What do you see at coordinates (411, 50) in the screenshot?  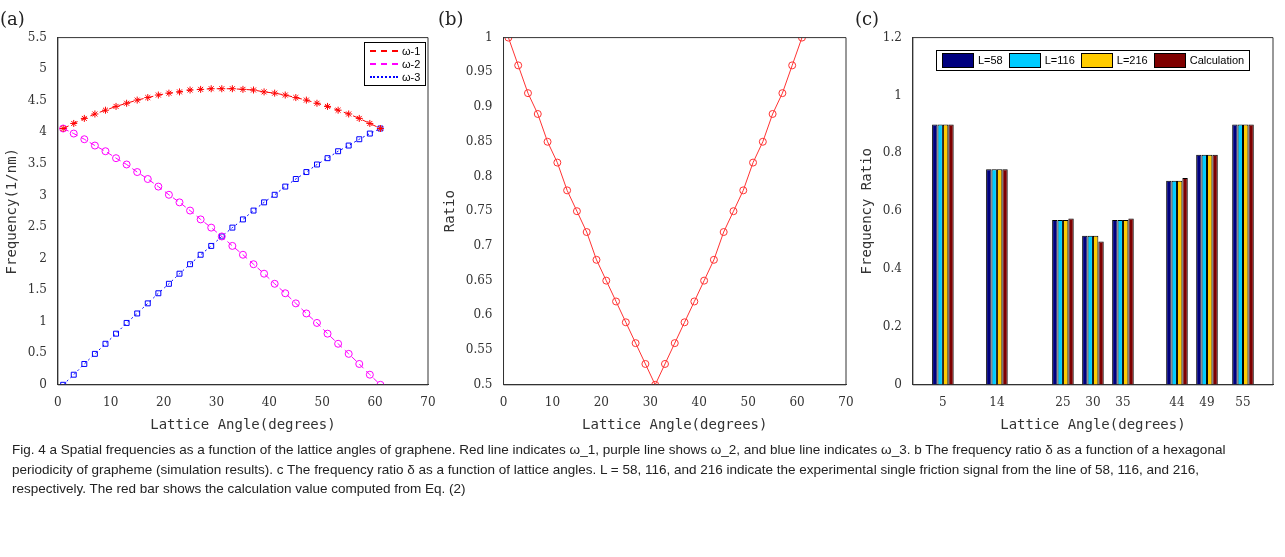 I see `legend-label: ω-1` at bounding box center [411, 50].